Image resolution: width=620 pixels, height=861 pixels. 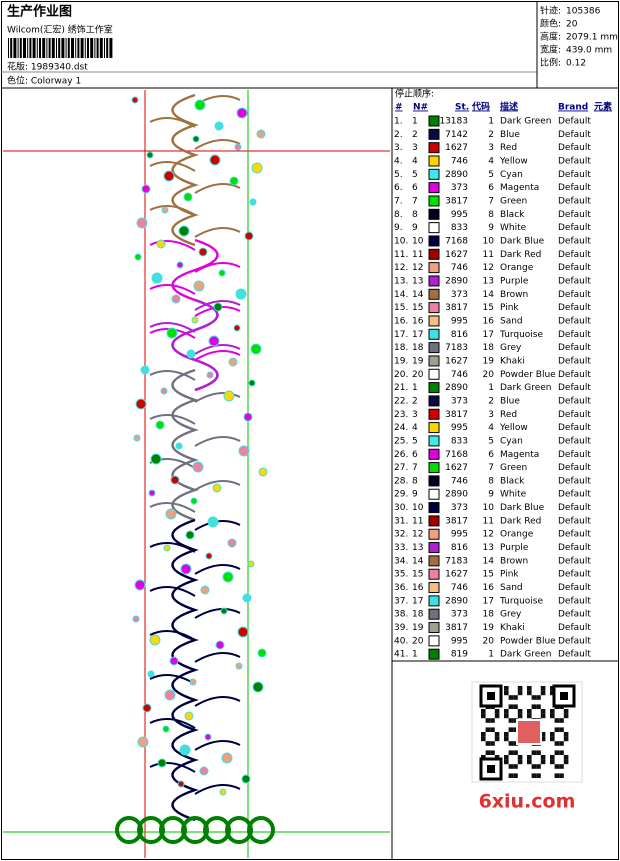 I want to click on stitch-count: 7168, so click(x=456, y=241).